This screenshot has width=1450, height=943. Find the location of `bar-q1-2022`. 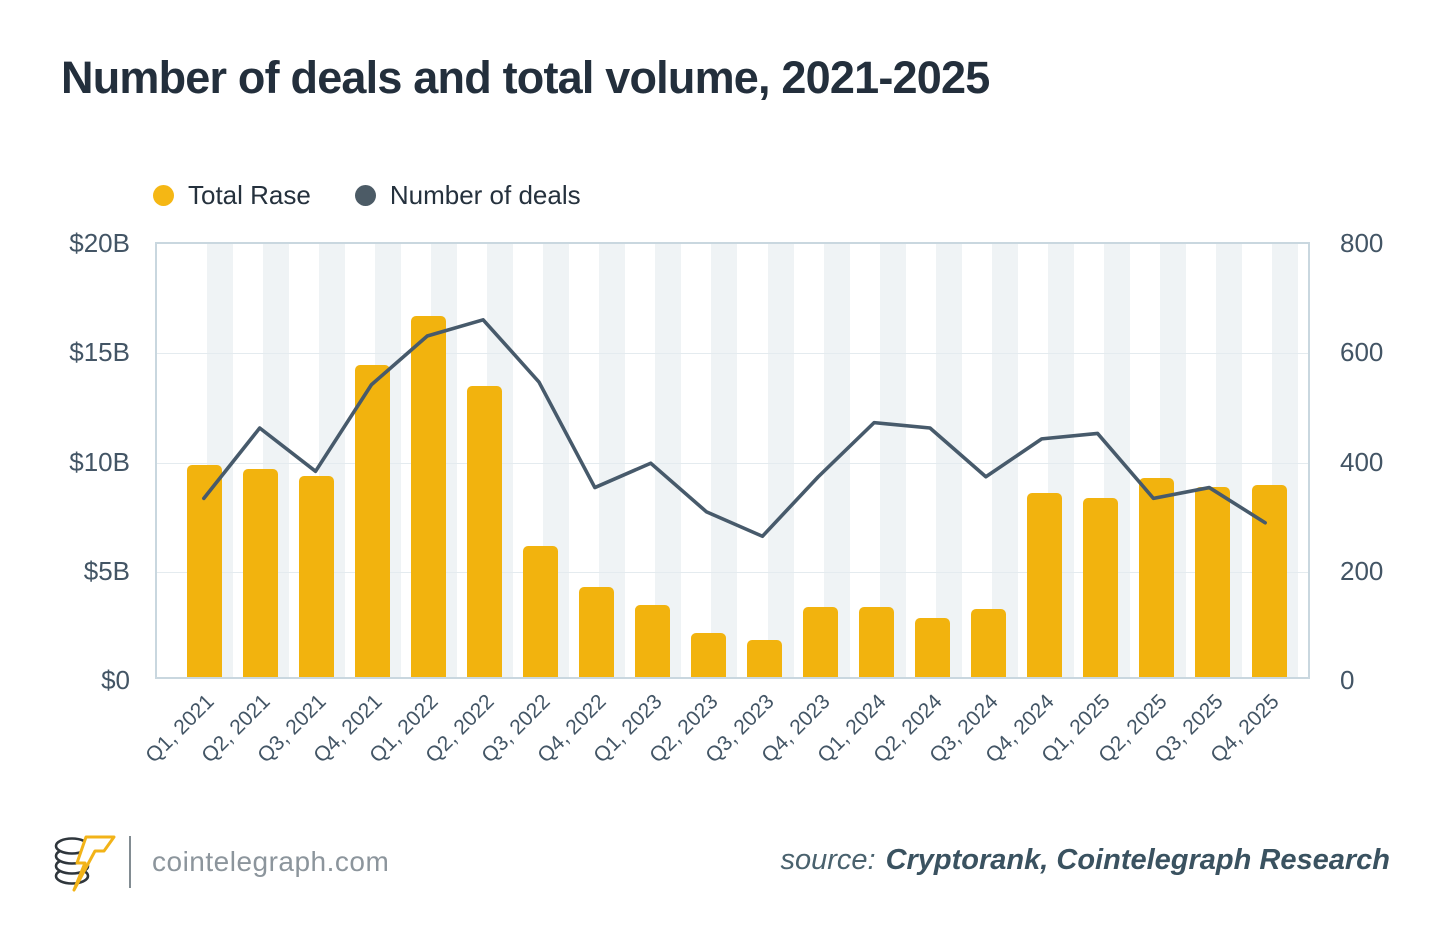

bar-q1-2022 is located at coordinates (428, 496).